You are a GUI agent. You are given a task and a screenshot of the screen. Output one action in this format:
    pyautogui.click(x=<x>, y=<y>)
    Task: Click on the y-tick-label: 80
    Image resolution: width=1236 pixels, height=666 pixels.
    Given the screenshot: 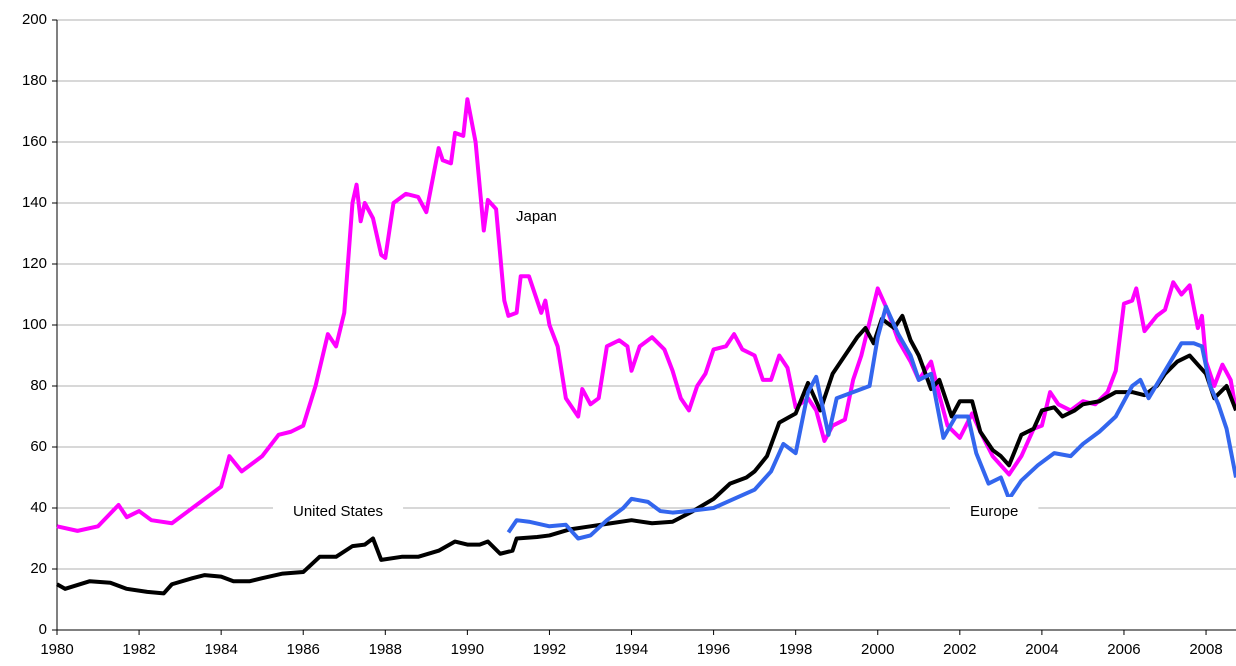 What is the action you would take?
    pyautogui.click(x=38, y=385)
    